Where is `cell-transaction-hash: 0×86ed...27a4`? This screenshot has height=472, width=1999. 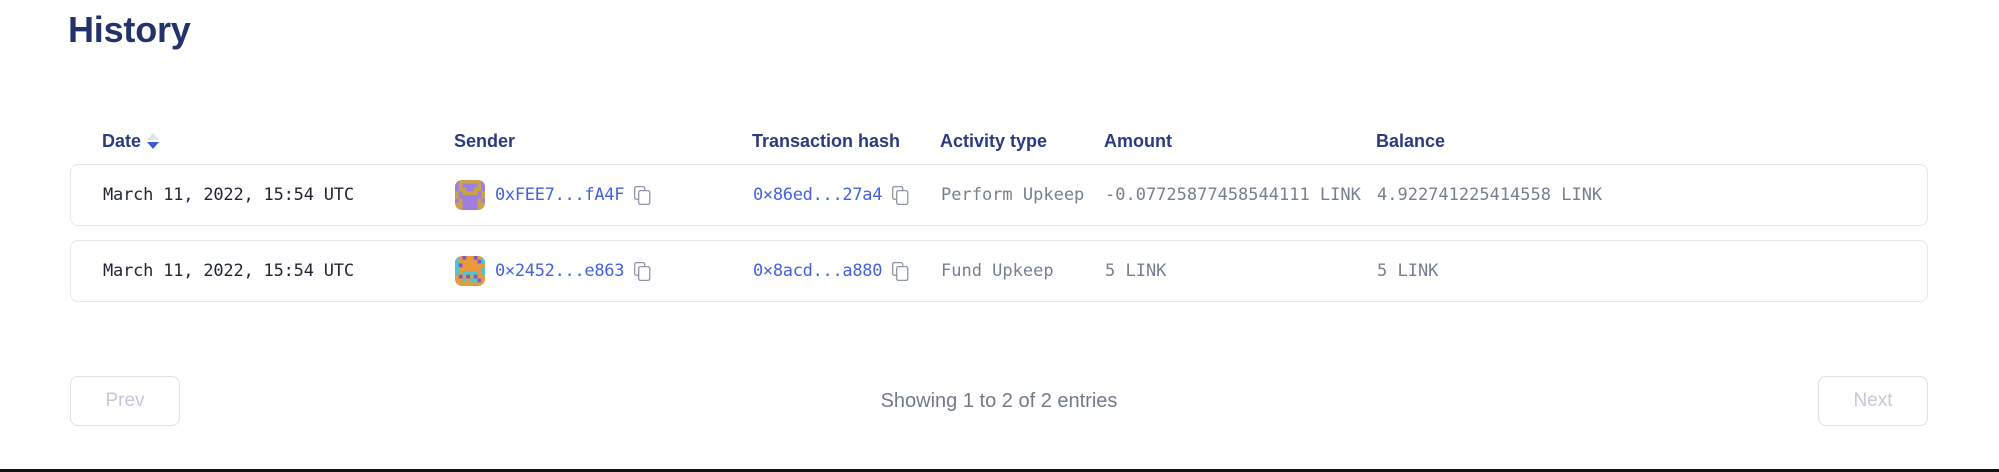
cell-transaction-hash: 0×86ed...27a4 is located at coordinates (847, 195).